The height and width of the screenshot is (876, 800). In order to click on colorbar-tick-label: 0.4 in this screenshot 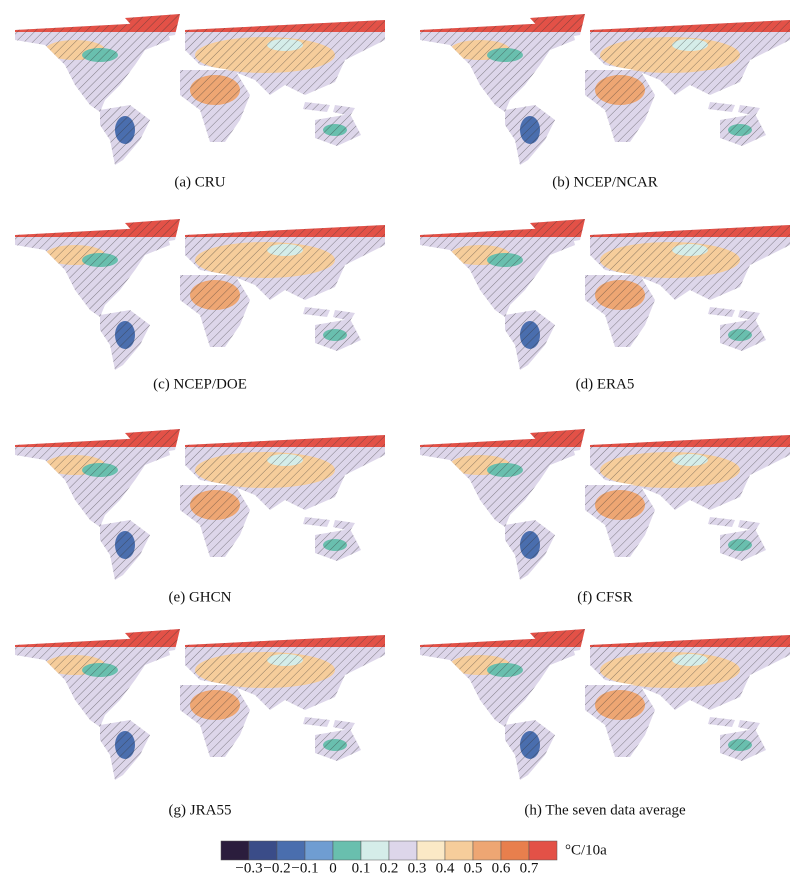, I will do `click(445, 868)`.